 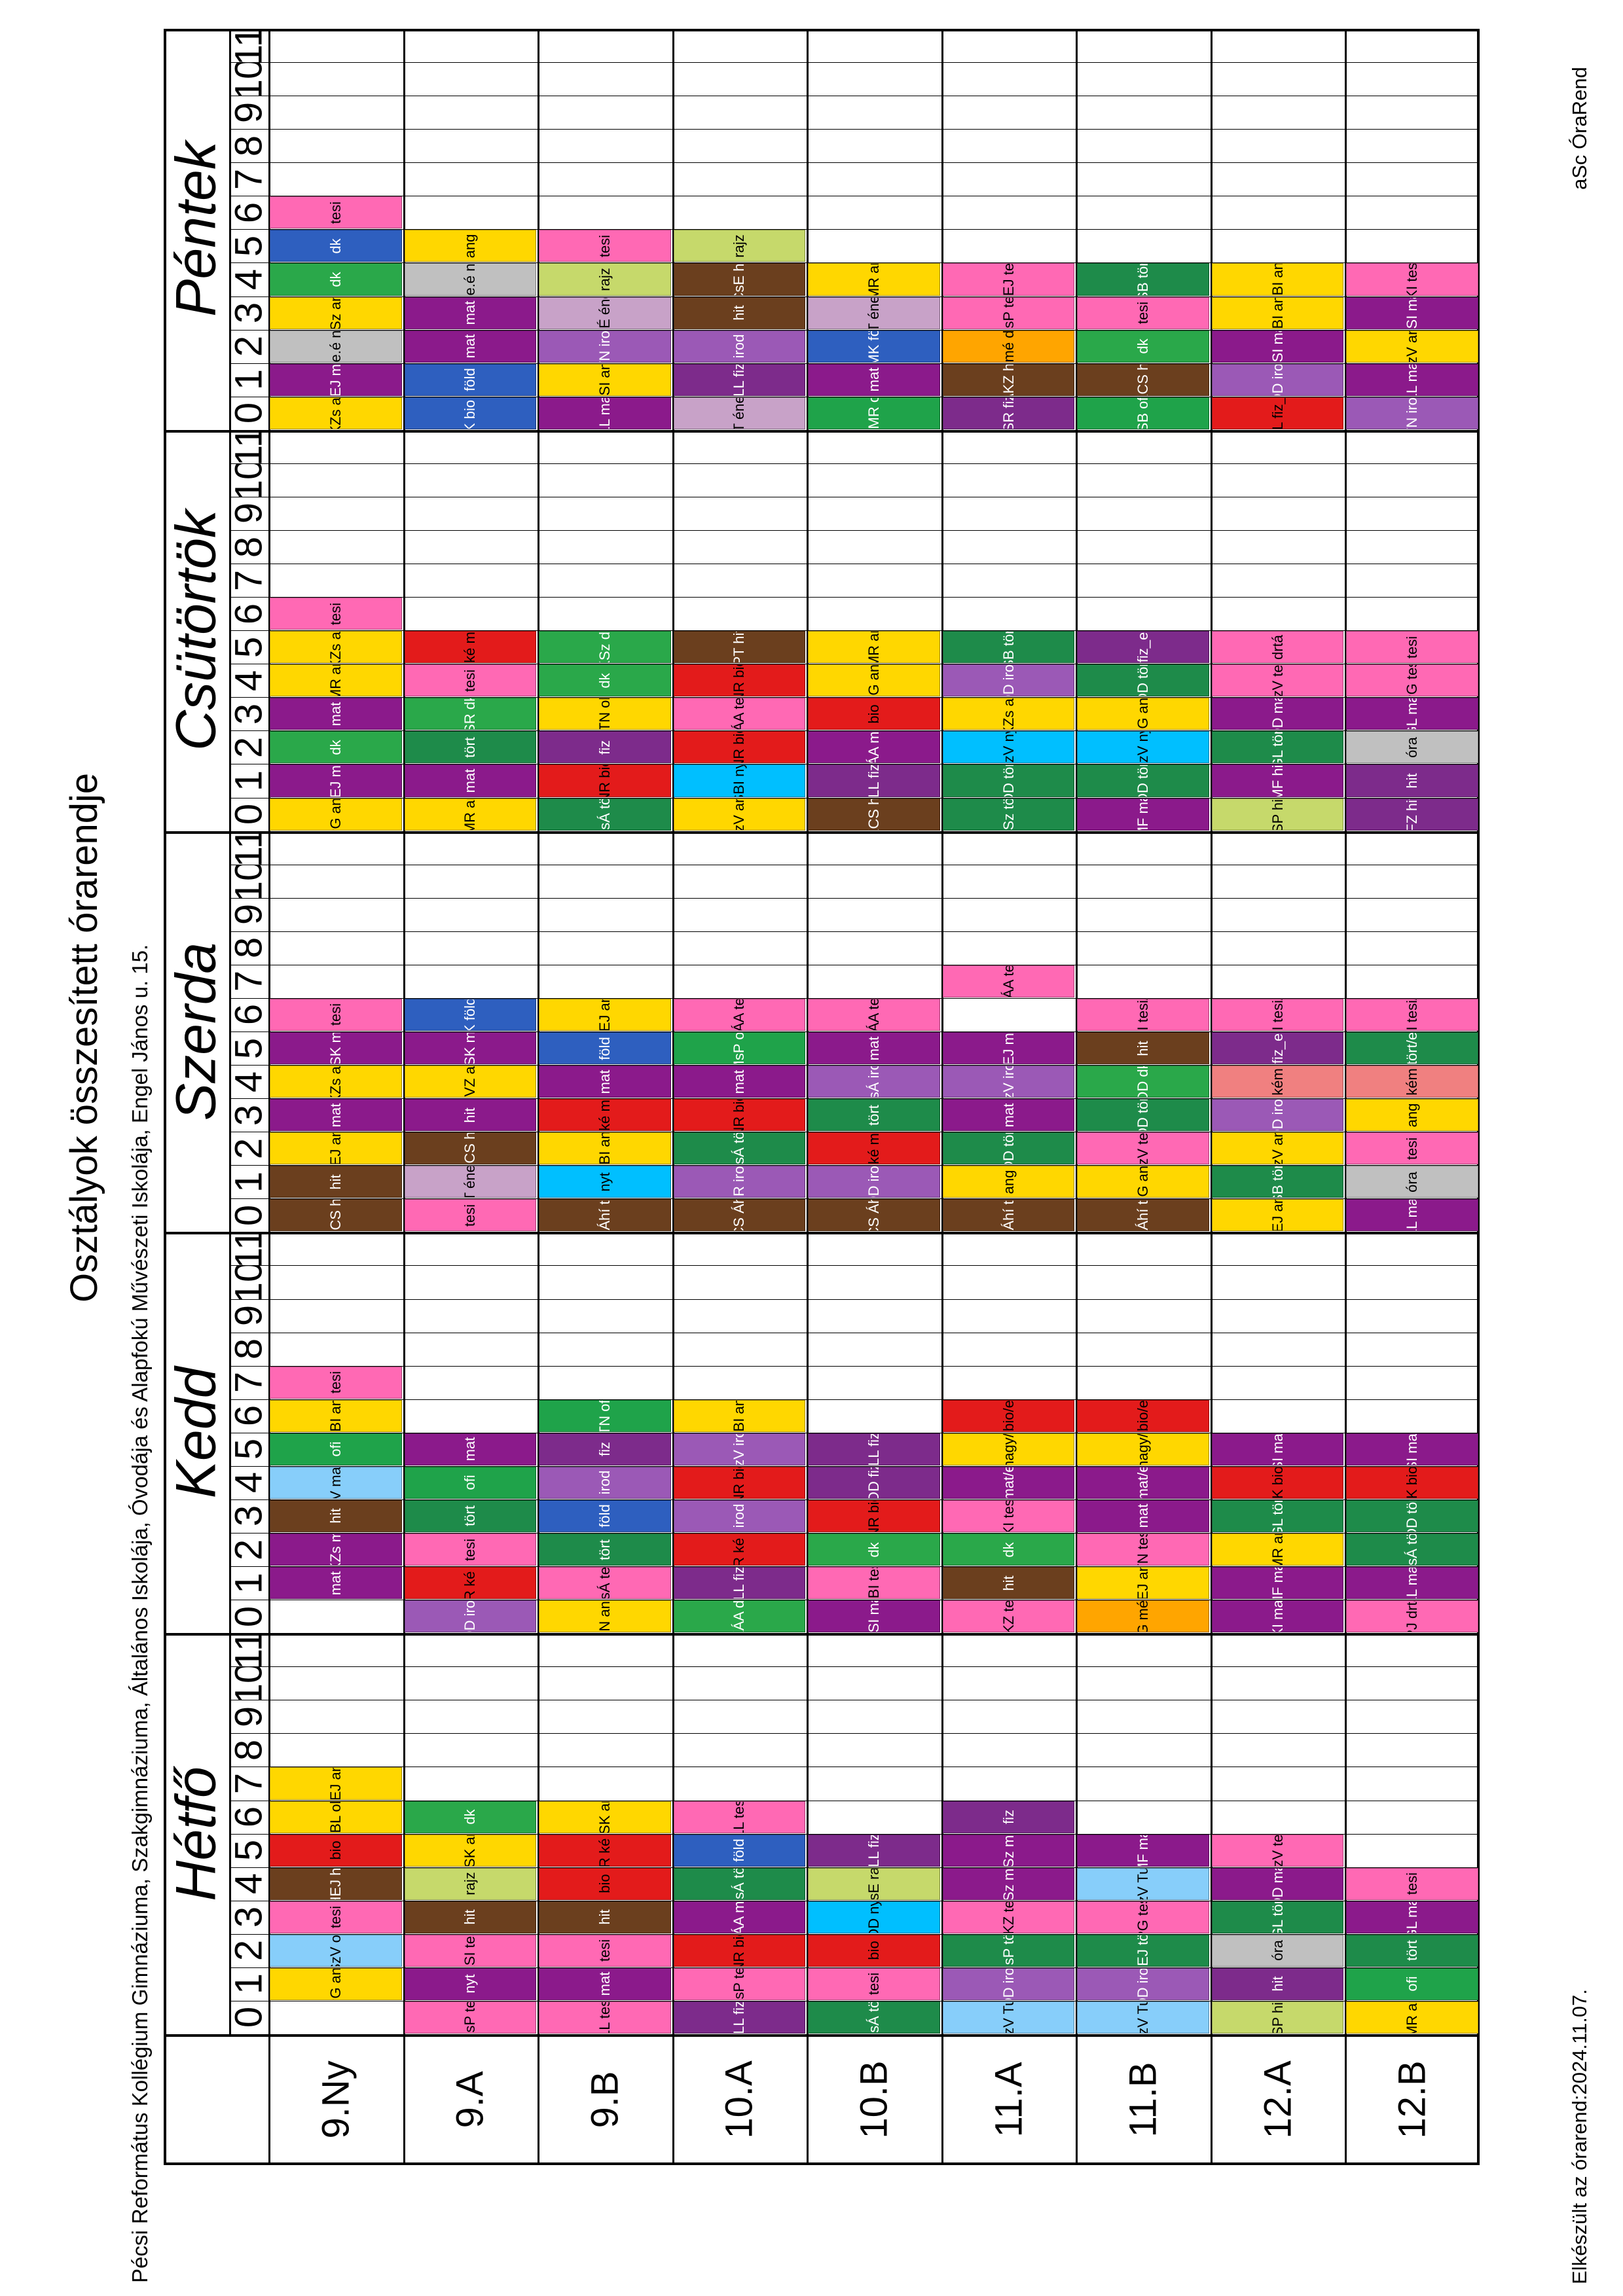 What do you see at coordinates (605, 747) in the screenshot?
I see `lesson-block: fiz` at bounding box center [605, 747].